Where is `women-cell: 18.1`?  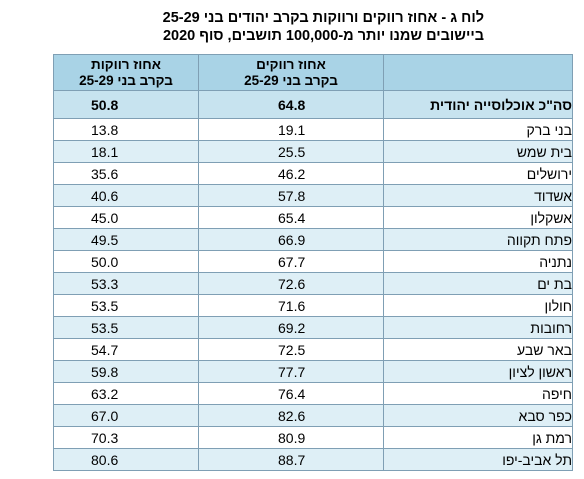
women-cell: 18.1 is located at coordinates (126, 151).